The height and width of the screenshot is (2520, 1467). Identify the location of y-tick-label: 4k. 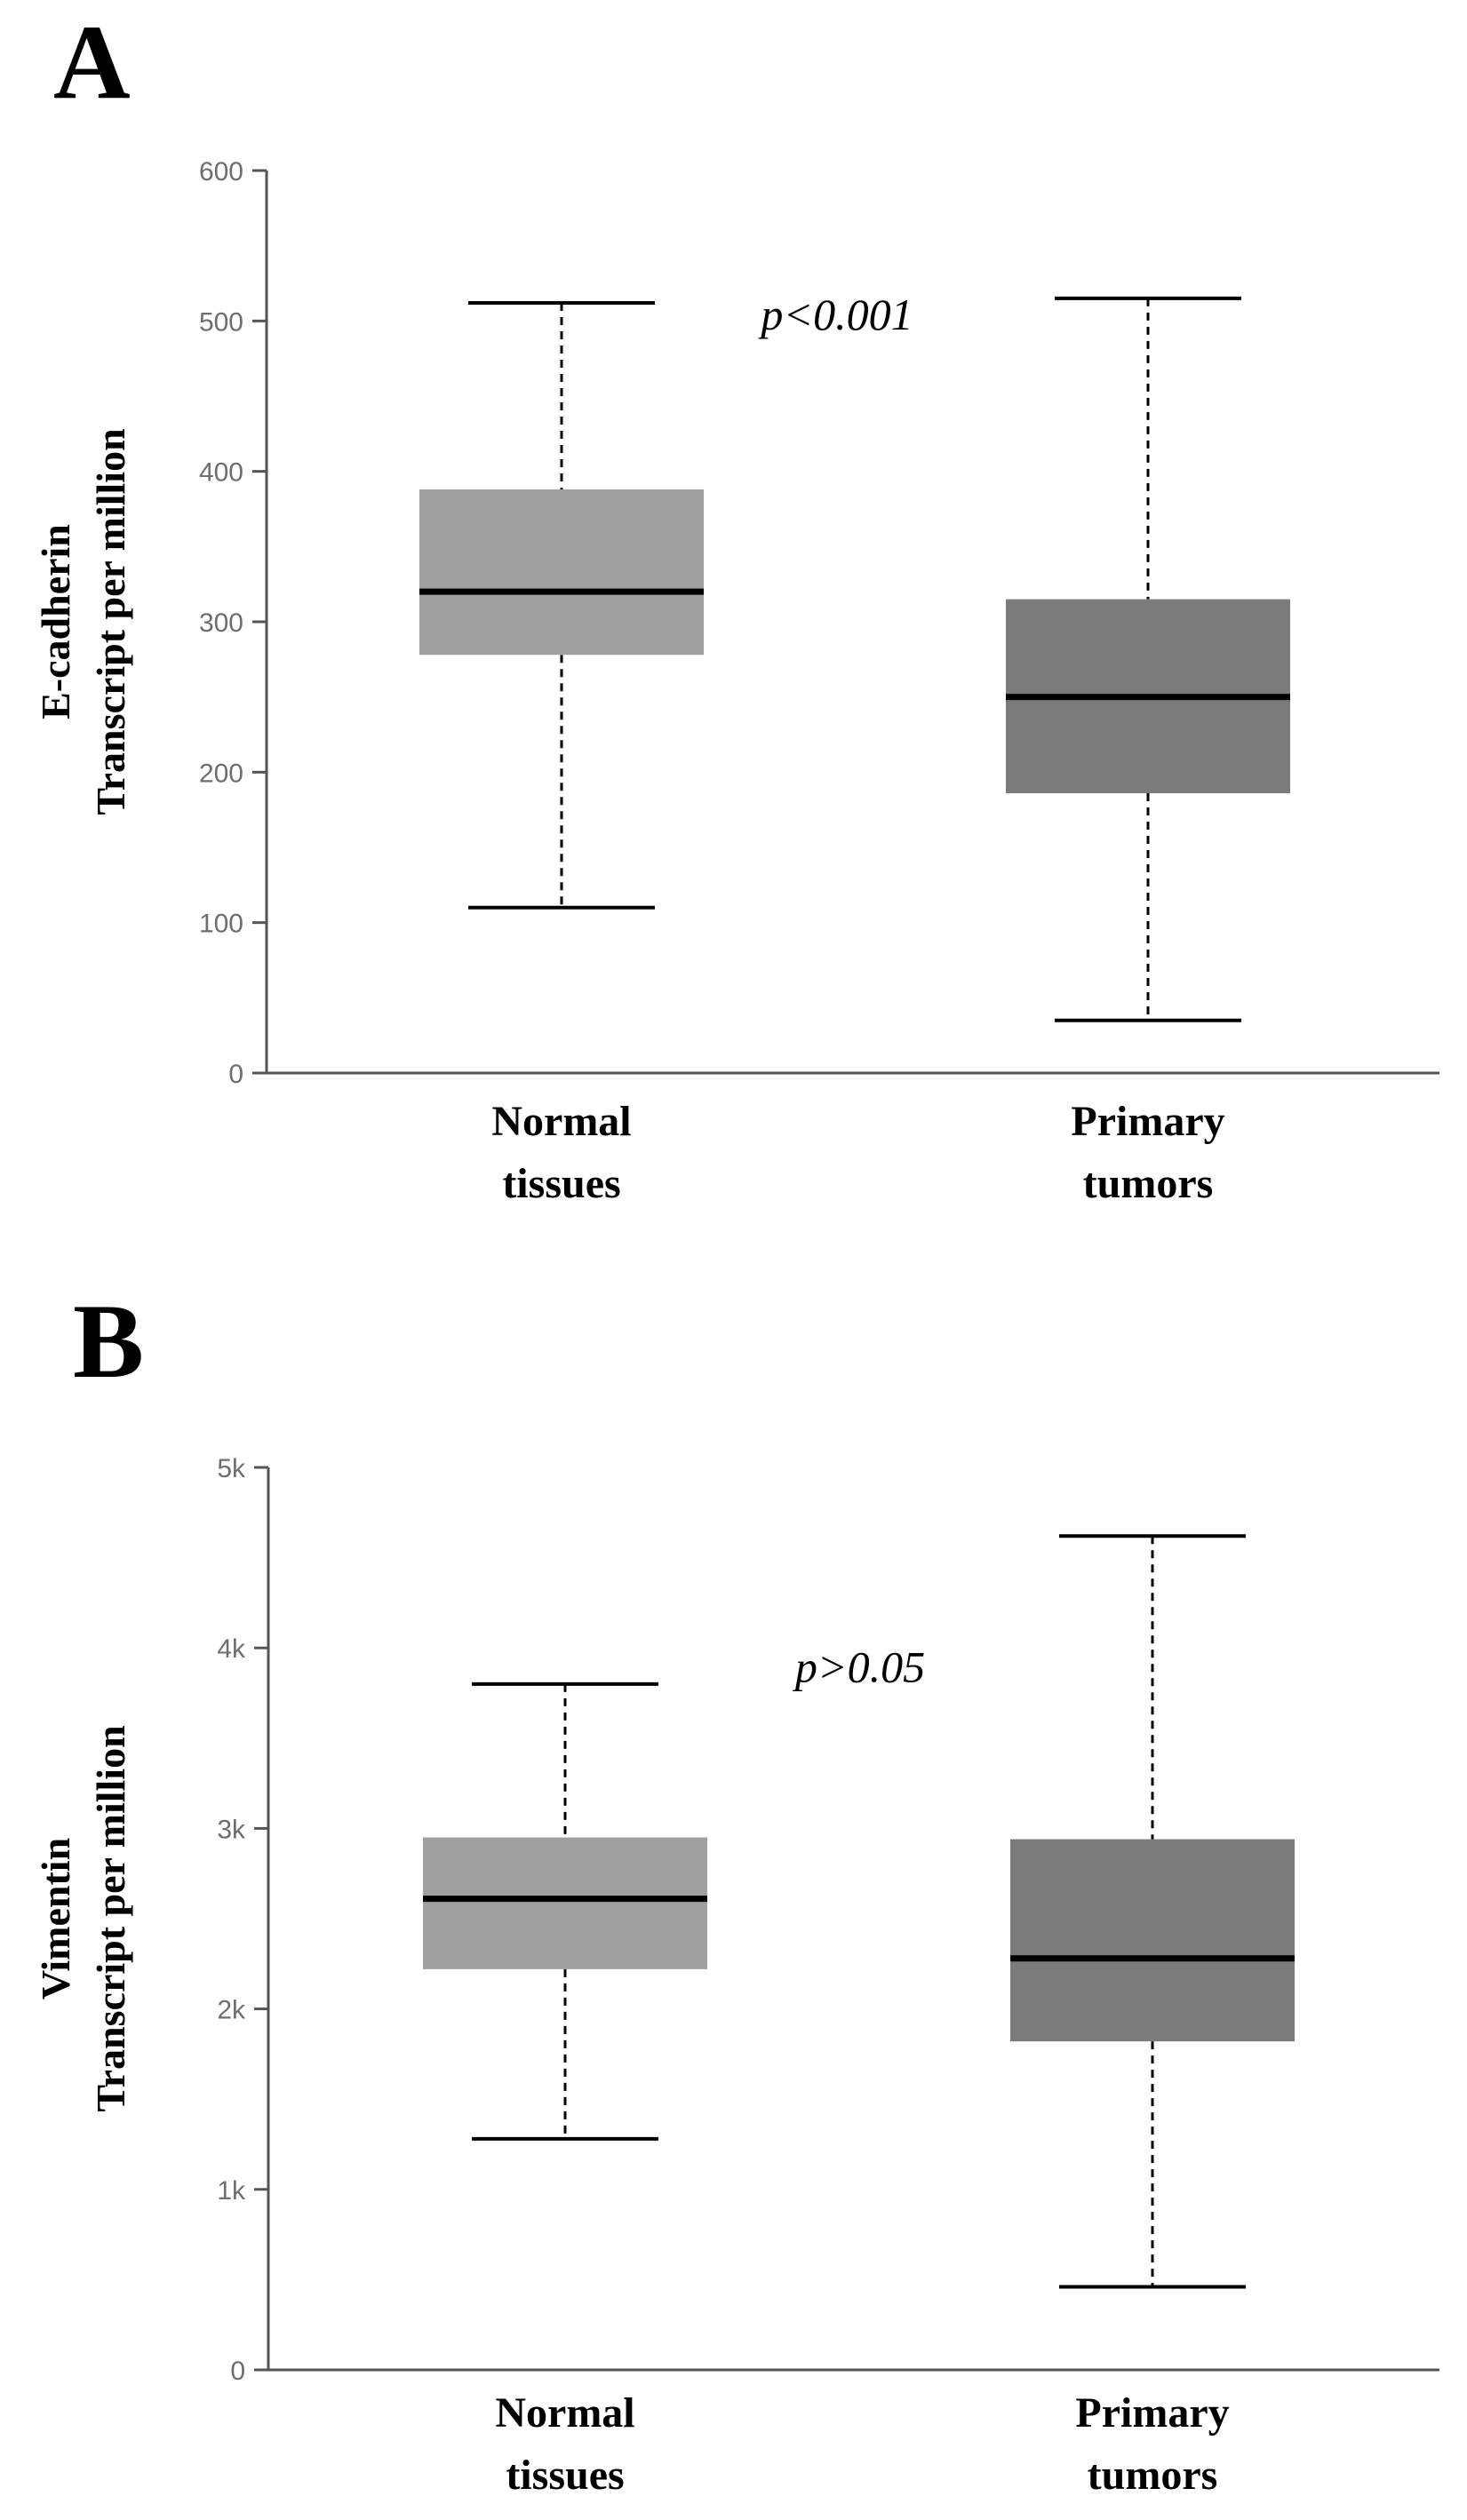
(231, 1649).